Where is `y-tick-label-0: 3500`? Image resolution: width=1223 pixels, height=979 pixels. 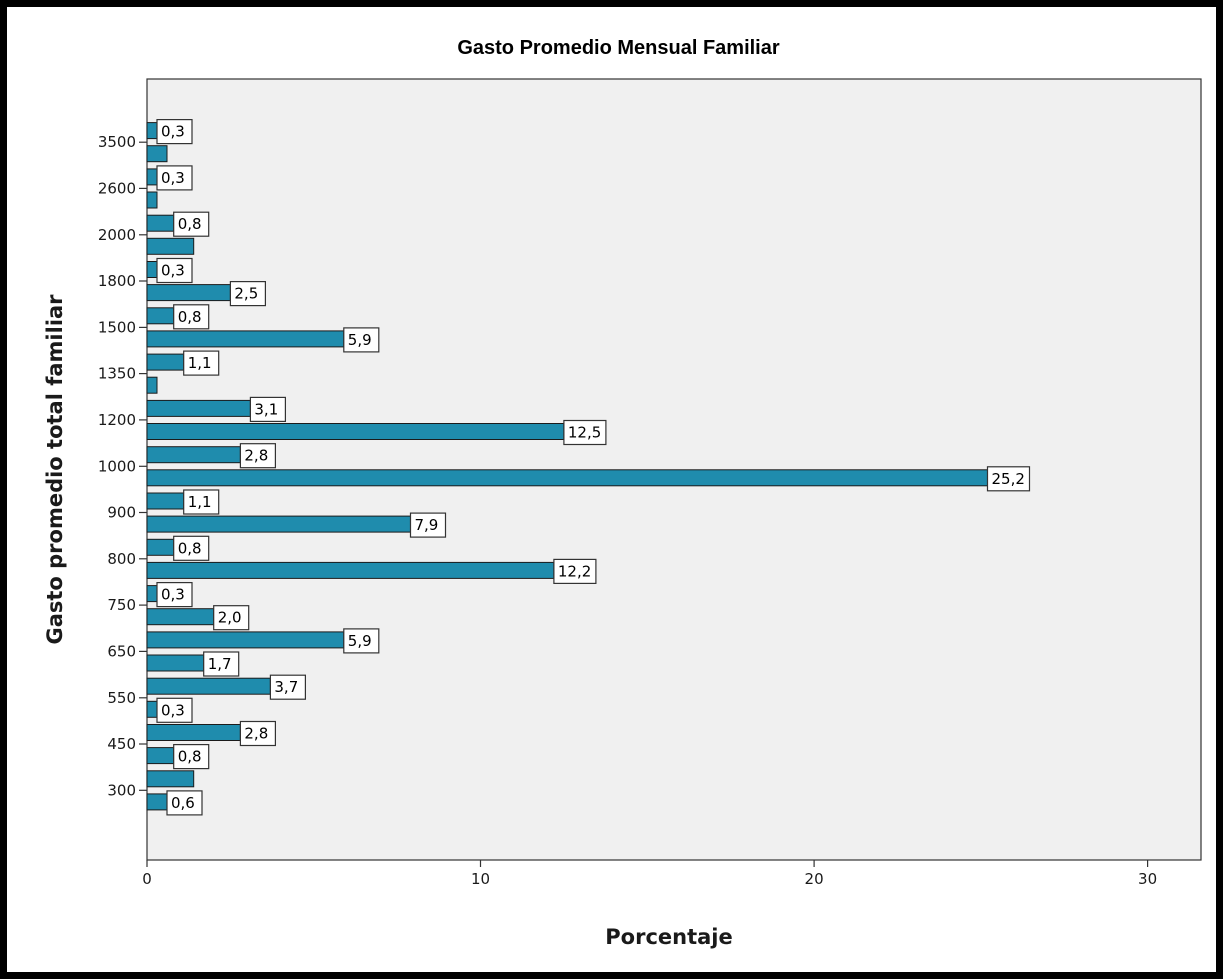
y-tick-label-0: 3500 is located at coordinates (117, 142).